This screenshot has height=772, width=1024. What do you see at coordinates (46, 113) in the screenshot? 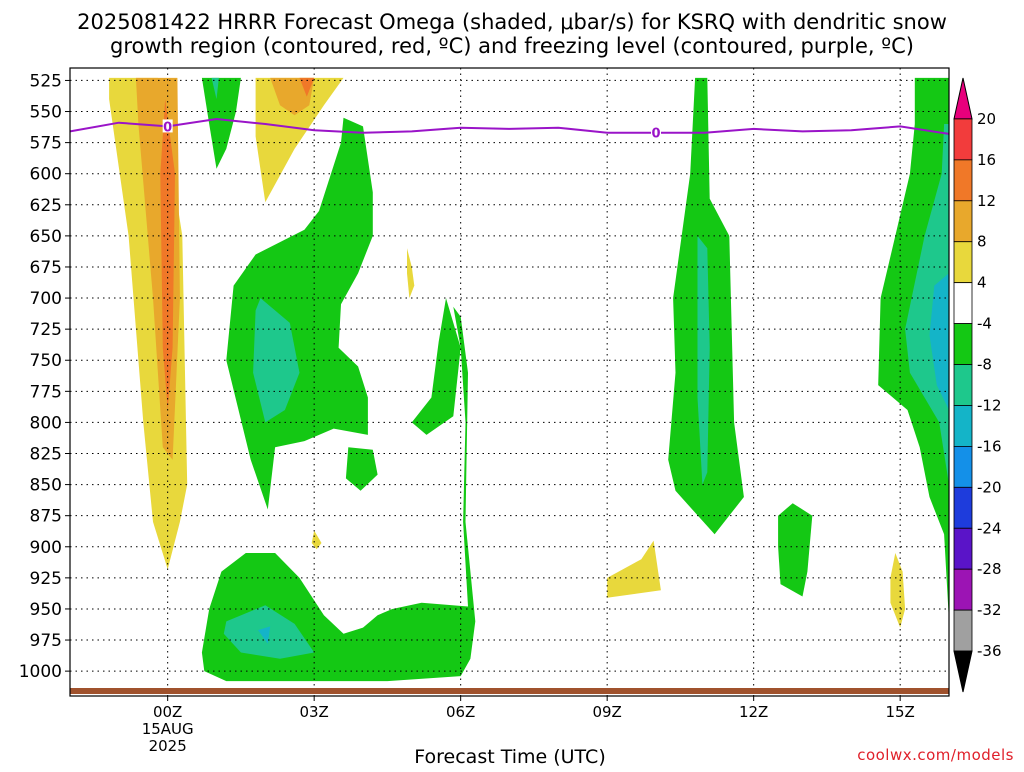
I see `y-tick-label-550: 550` at bounding box center [46, 113].